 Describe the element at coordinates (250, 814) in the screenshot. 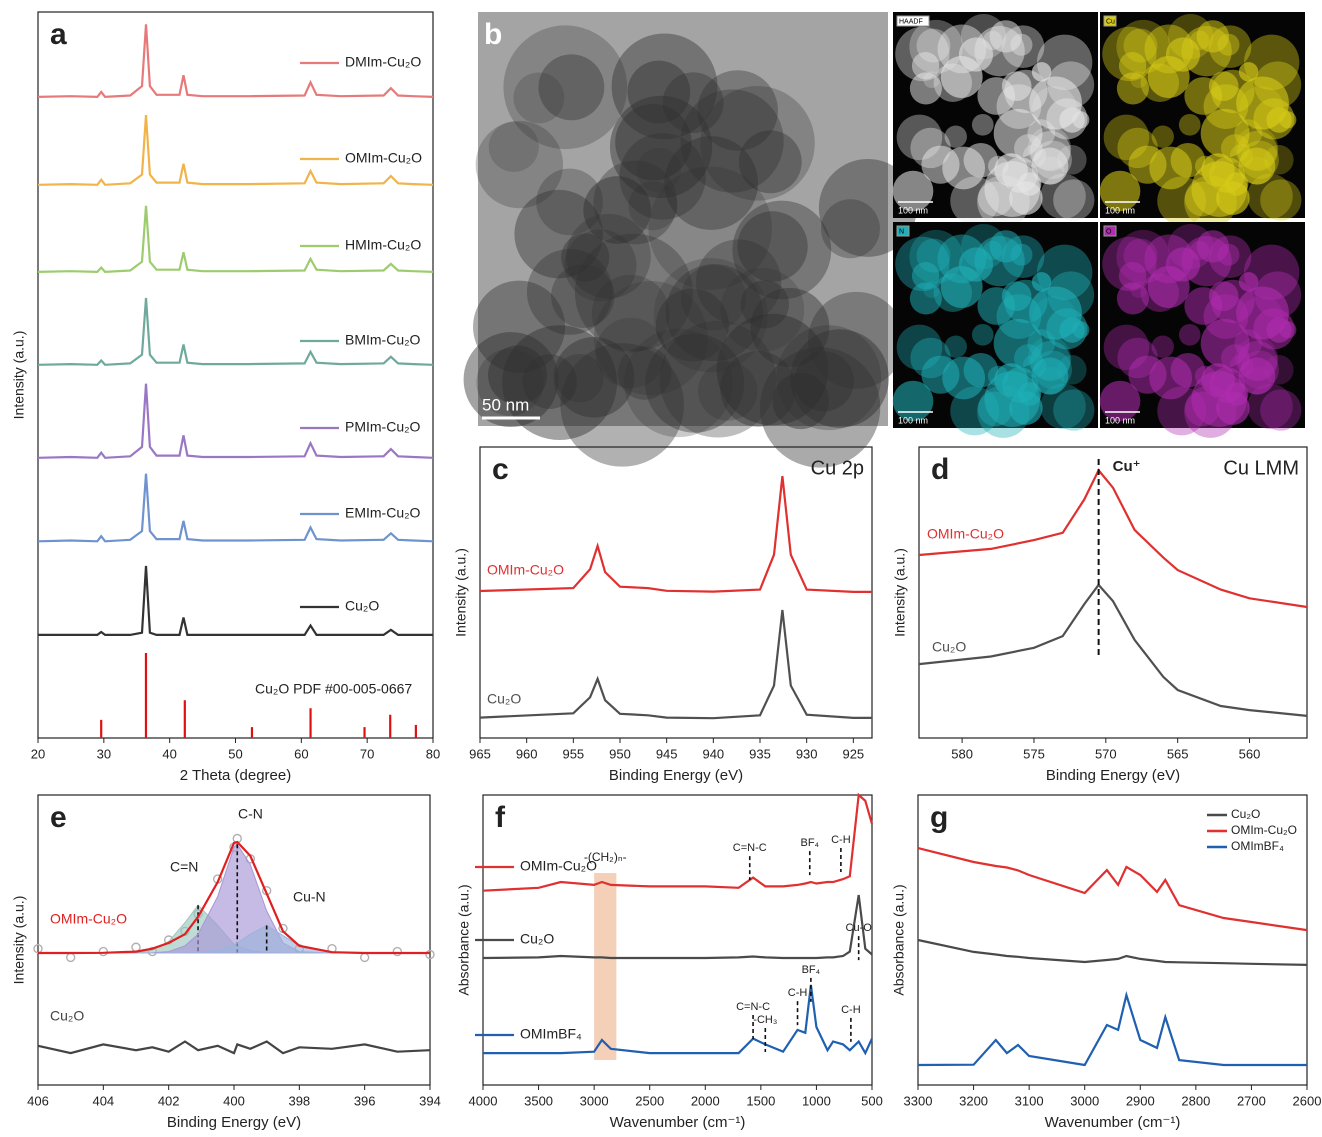

I see `series-label: C-N` at that location.